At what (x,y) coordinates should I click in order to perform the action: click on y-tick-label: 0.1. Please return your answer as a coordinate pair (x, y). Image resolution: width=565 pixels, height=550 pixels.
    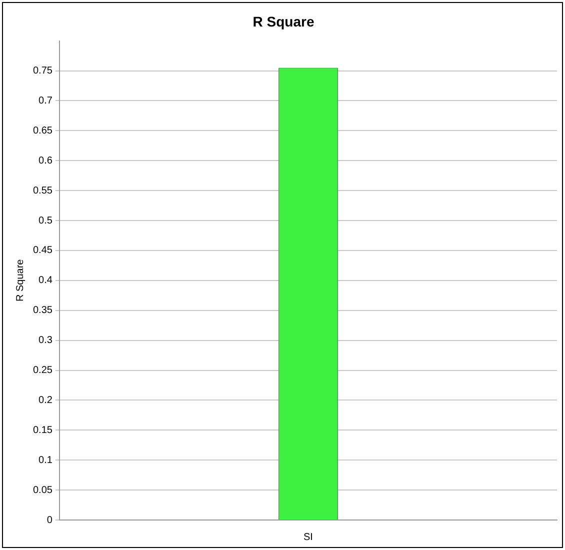
    Looking at the image, I should click on (45, 460).